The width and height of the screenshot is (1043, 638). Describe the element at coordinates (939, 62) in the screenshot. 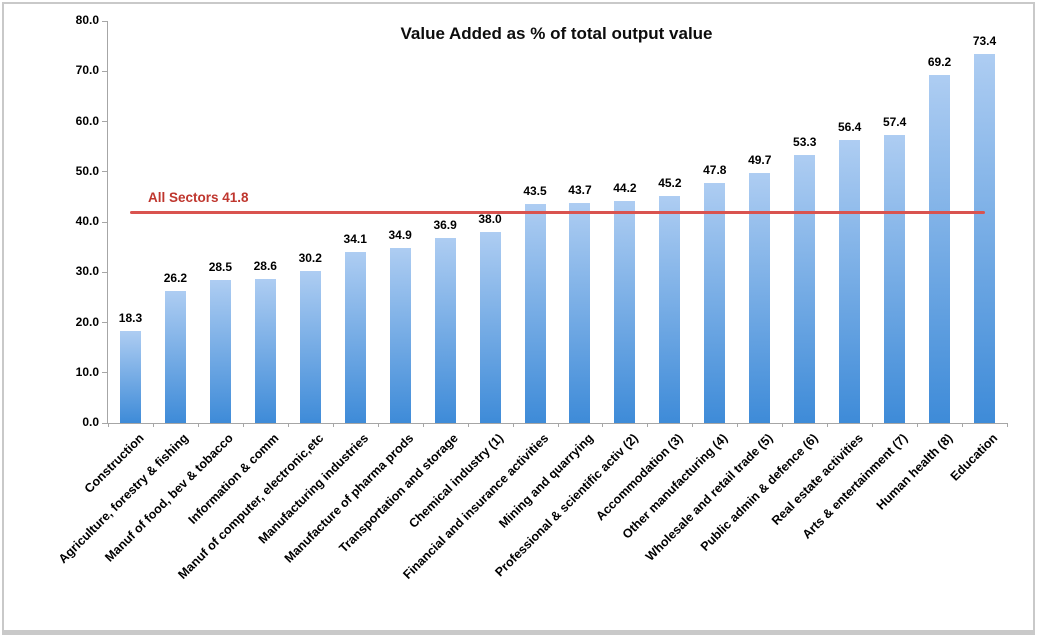

I see `bar-value-label: 69.2` at that location.